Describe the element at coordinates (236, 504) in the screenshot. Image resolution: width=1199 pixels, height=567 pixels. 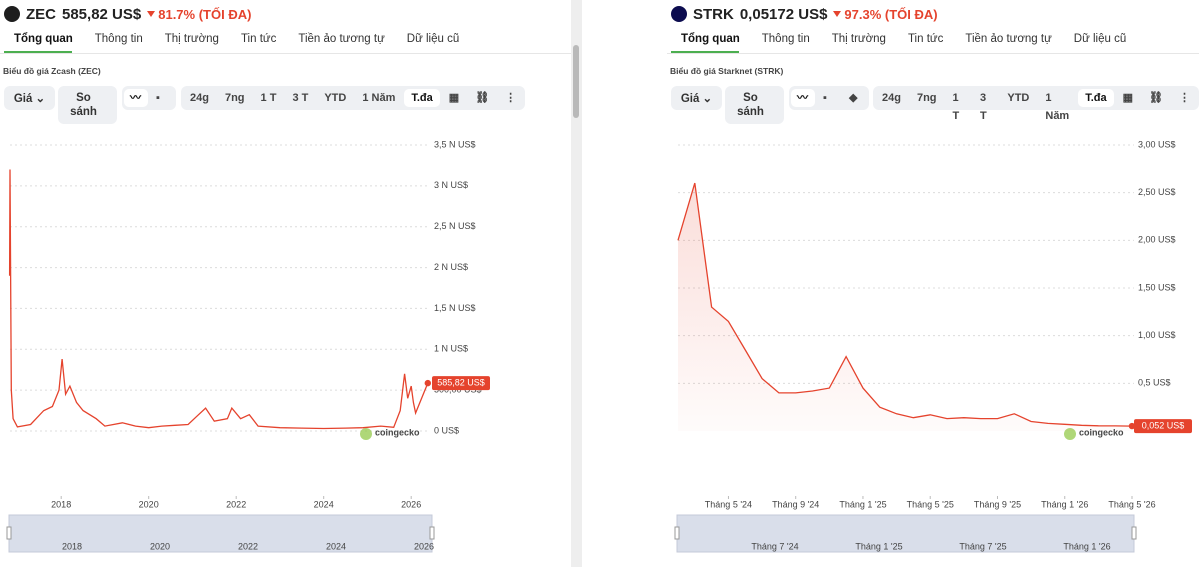
I see `x-tick-label: 2022` at that location.